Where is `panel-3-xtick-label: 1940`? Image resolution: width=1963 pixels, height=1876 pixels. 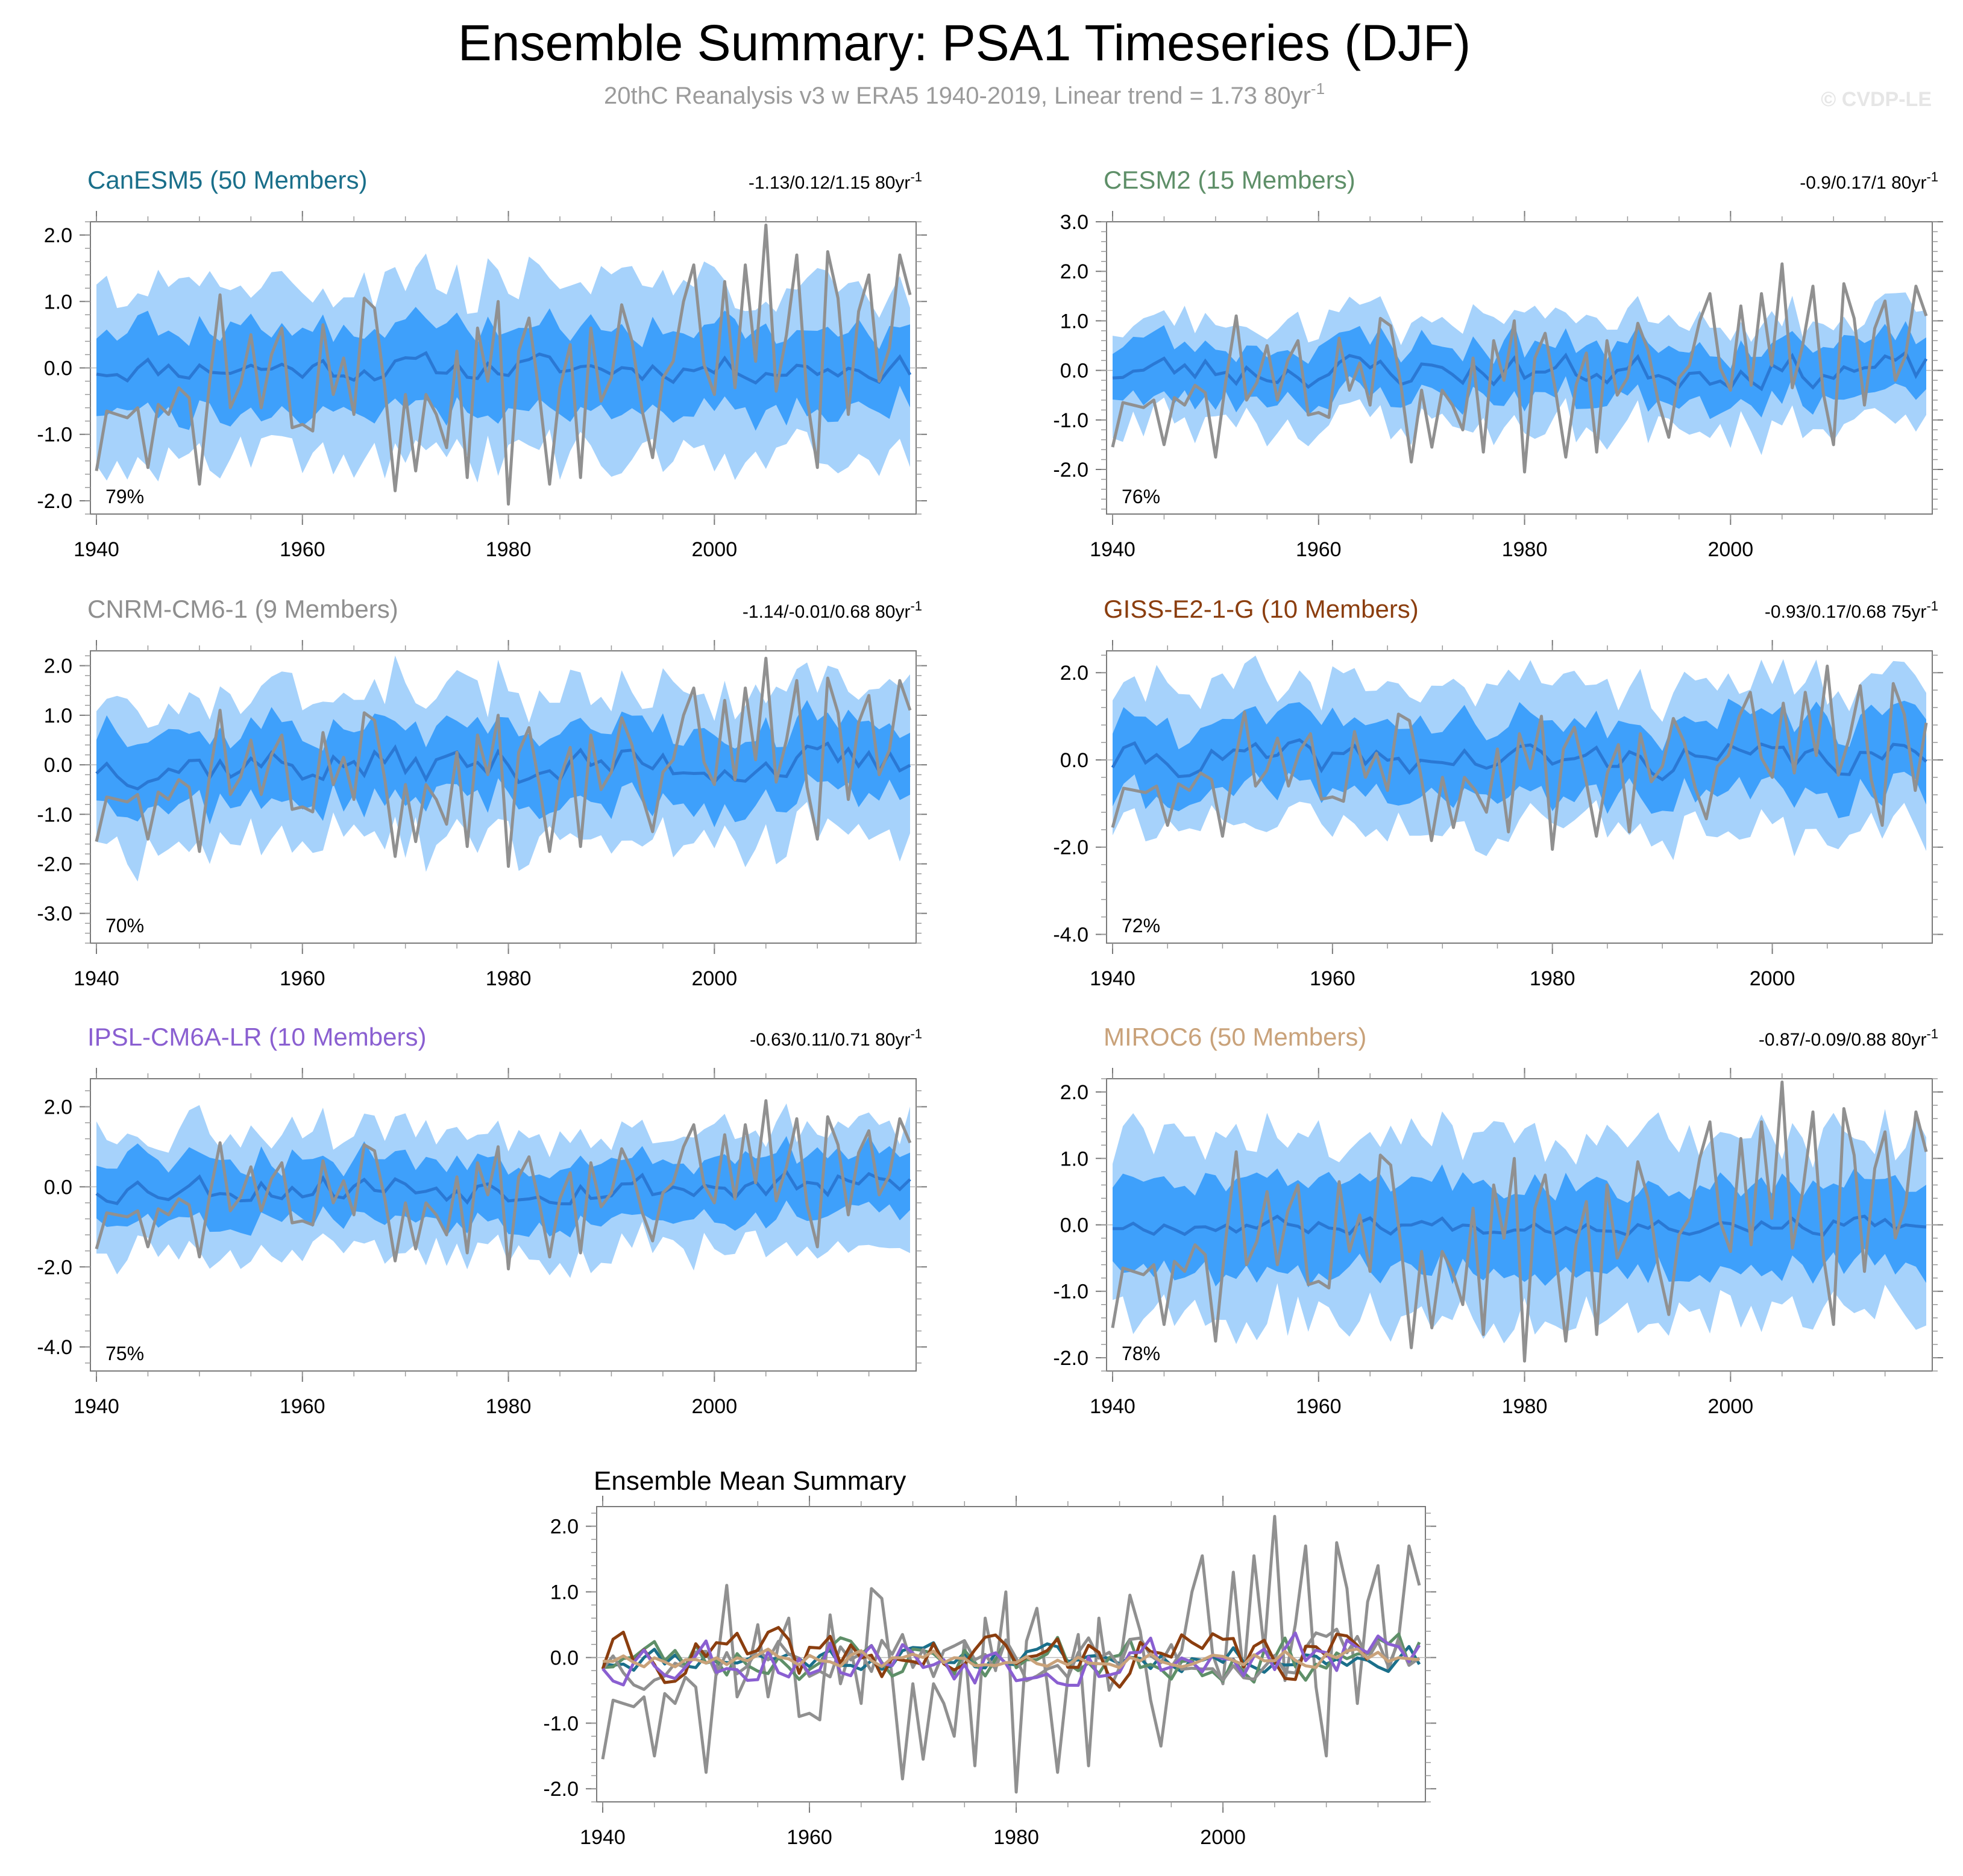 panel-3-xtick-label: 1940 is located at coordinates (96, 978).